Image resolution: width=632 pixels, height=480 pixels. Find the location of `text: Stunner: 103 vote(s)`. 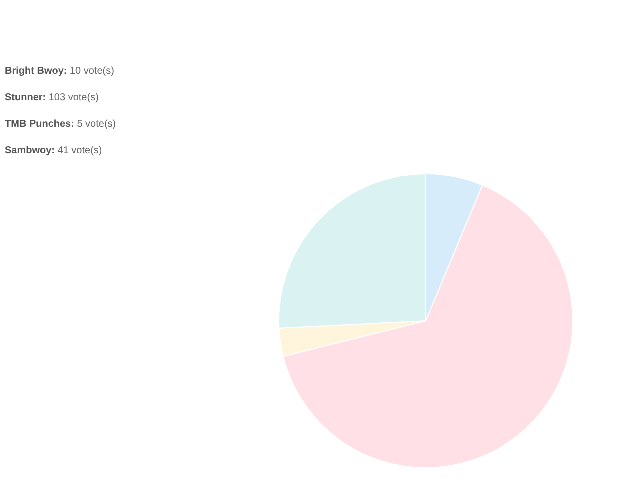

text: Stunner: 103 vote(s) is located at coordinates (52, 98).